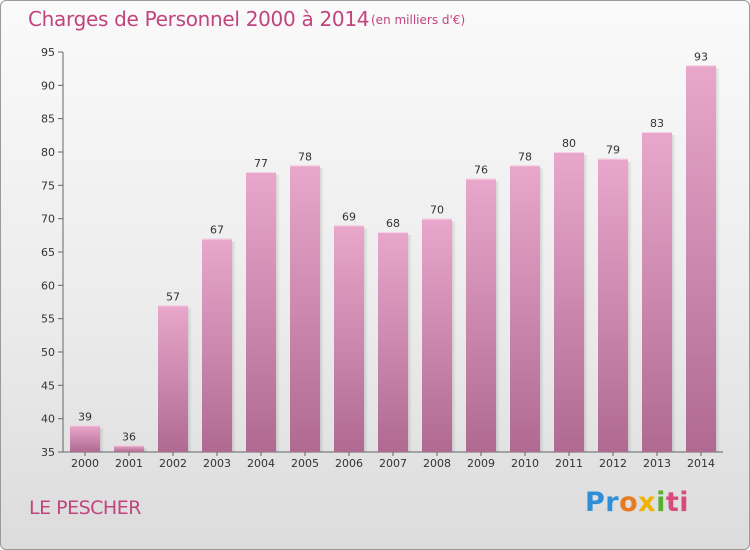 Image resolution: width=750 pixels, height=550 pixels. What do you see at coordinates (85, 416) in the screenshot?
I see `value-label: 39` at bounding box center [85, 416].